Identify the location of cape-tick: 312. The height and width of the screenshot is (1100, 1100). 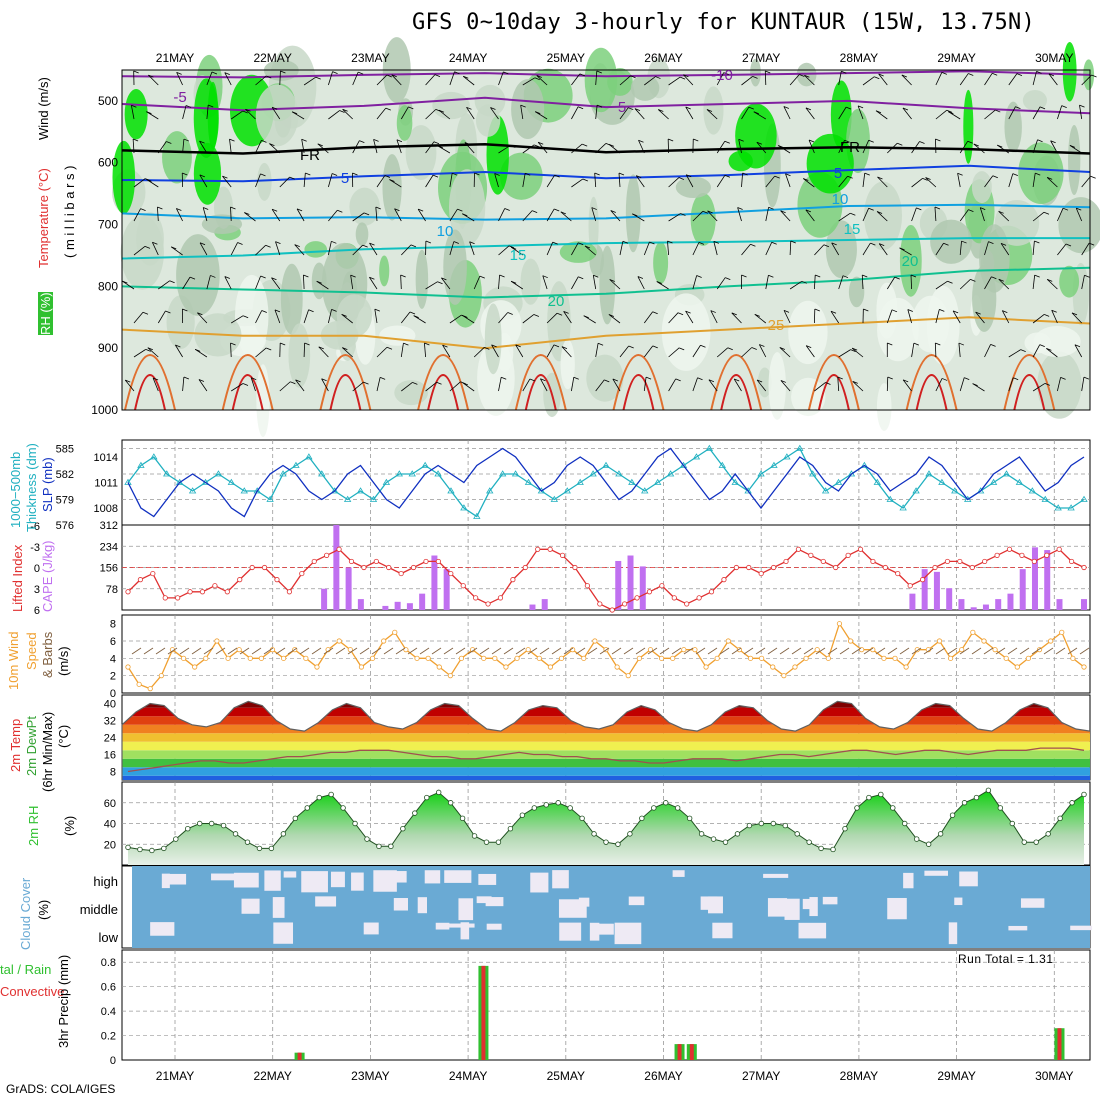
(109, 526).